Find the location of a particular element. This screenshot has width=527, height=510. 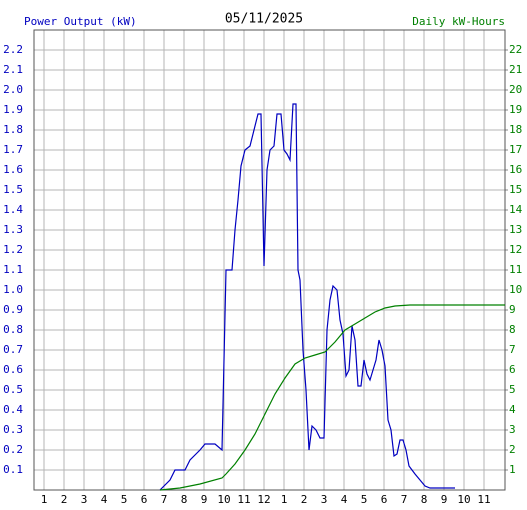

y-tick-label: 1.4 is located at coordinates (13, 209).